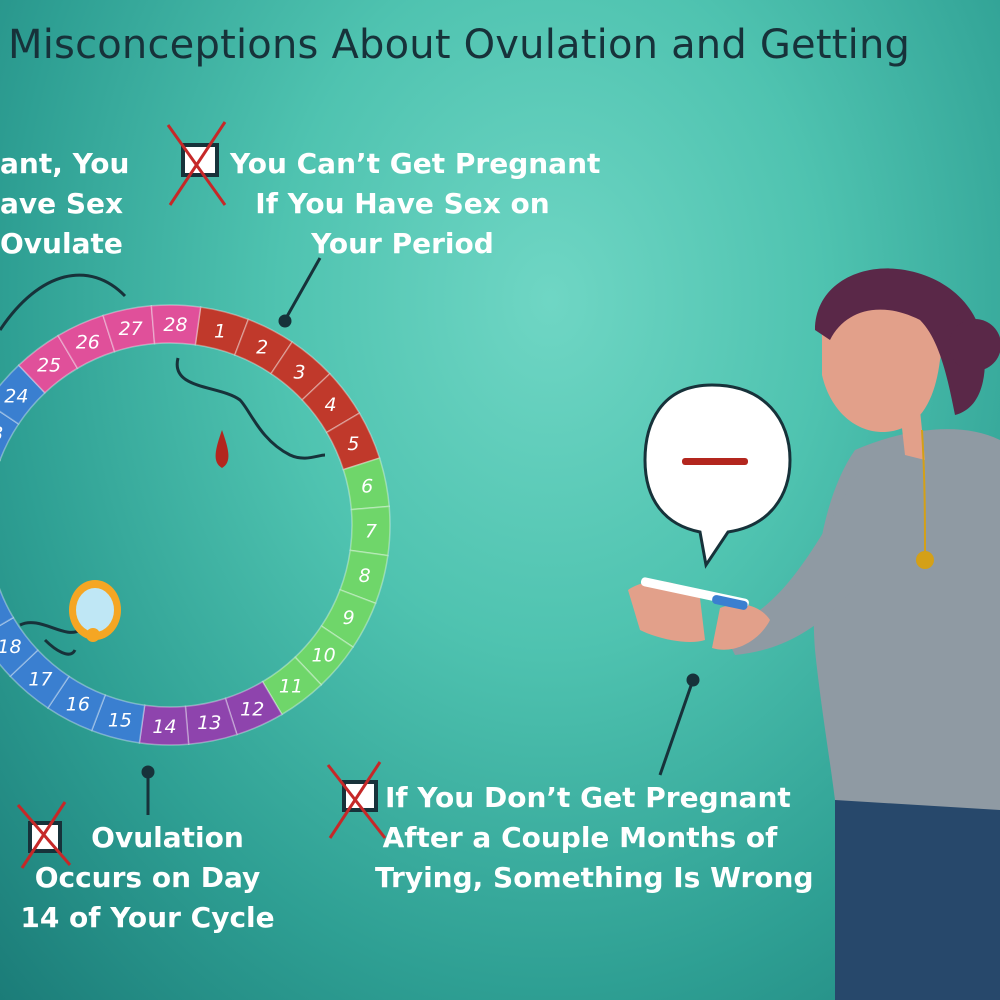 This screenshot has width=1000, height=1000. Describe the element at coordinates (88, 343) in the screenshot. I see `cycle-day-label: 26` at that location.